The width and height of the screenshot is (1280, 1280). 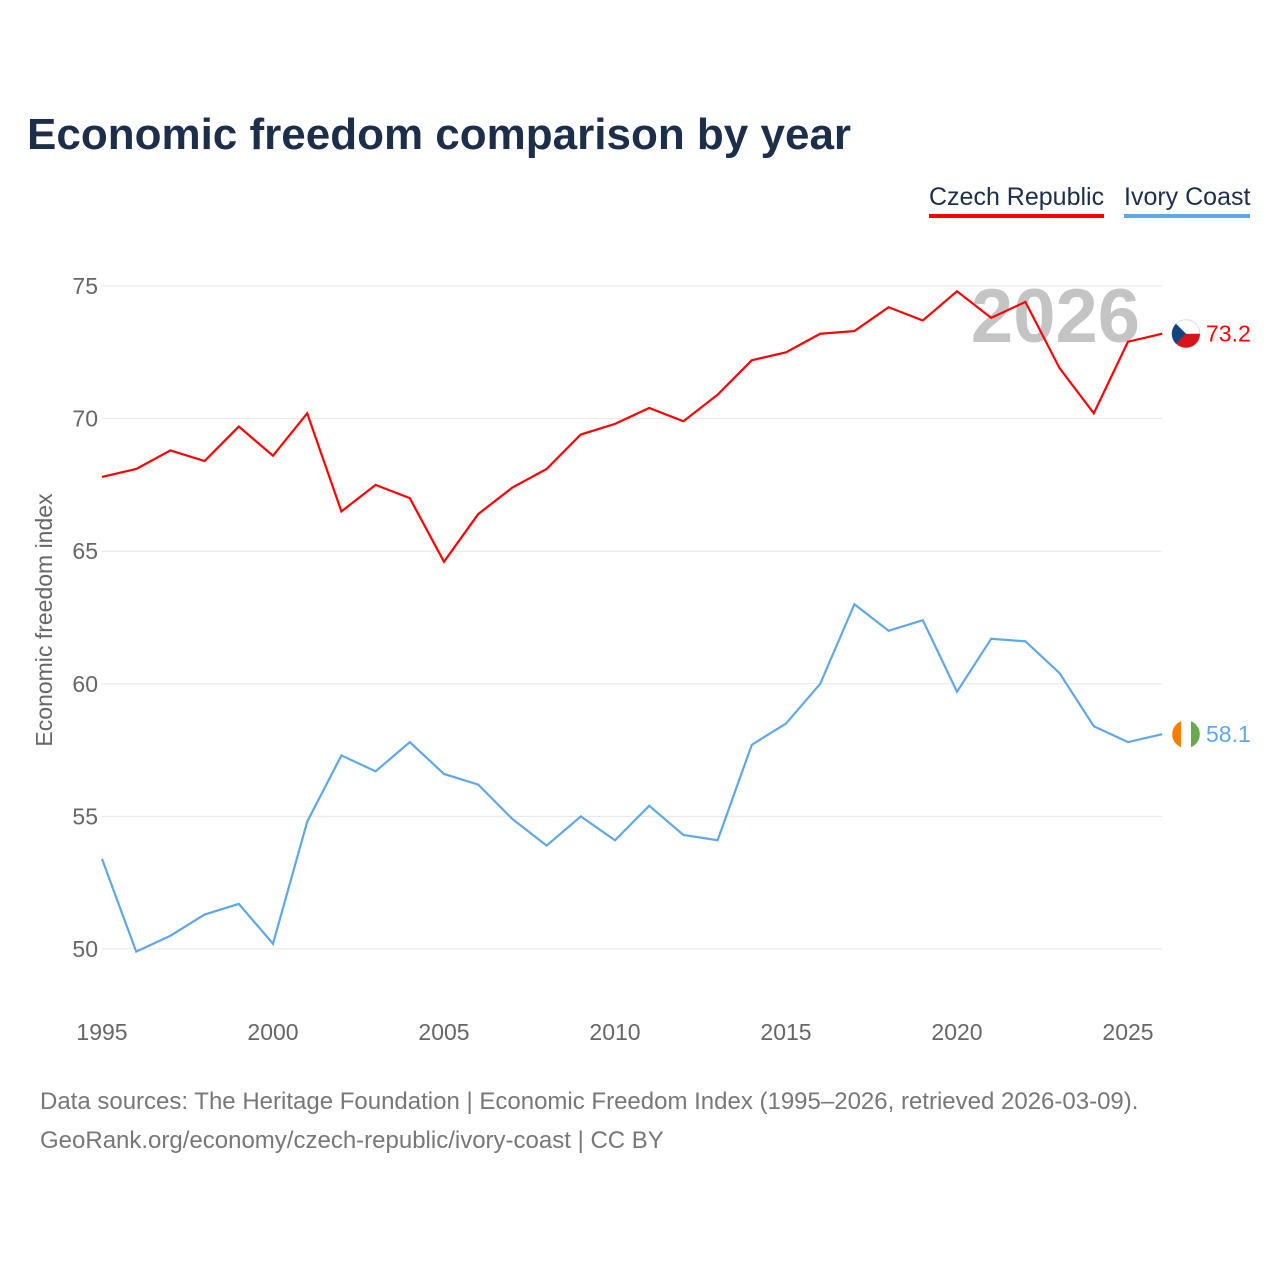 I want to click on x-tick-label: 2015, so click(x=785, y=1032).